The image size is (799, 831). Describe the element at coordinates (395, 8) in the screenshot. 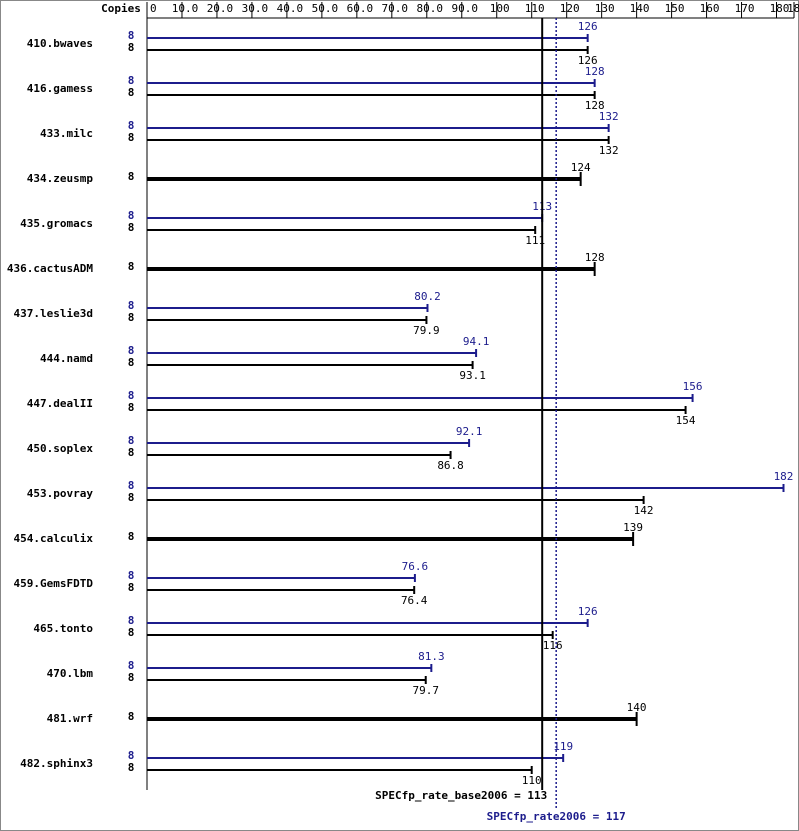

I see `x-tick-label: 70.0` at that location.